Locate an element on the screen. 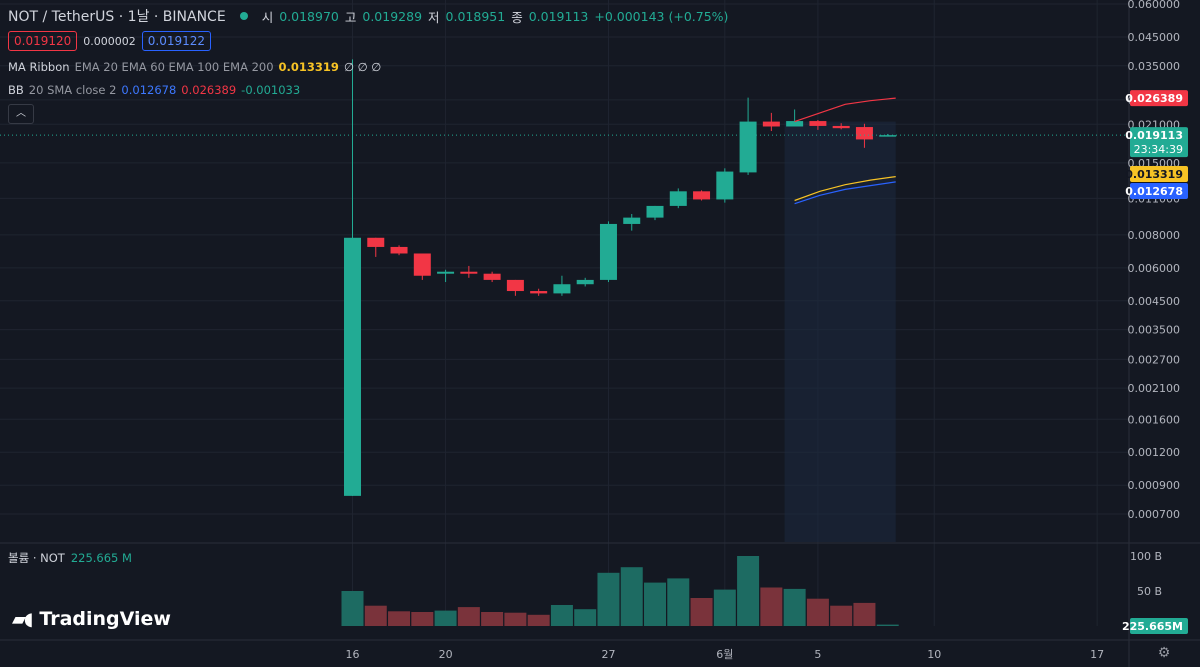  bb-basis-marker-bg is located at coordinates (1159, 191).